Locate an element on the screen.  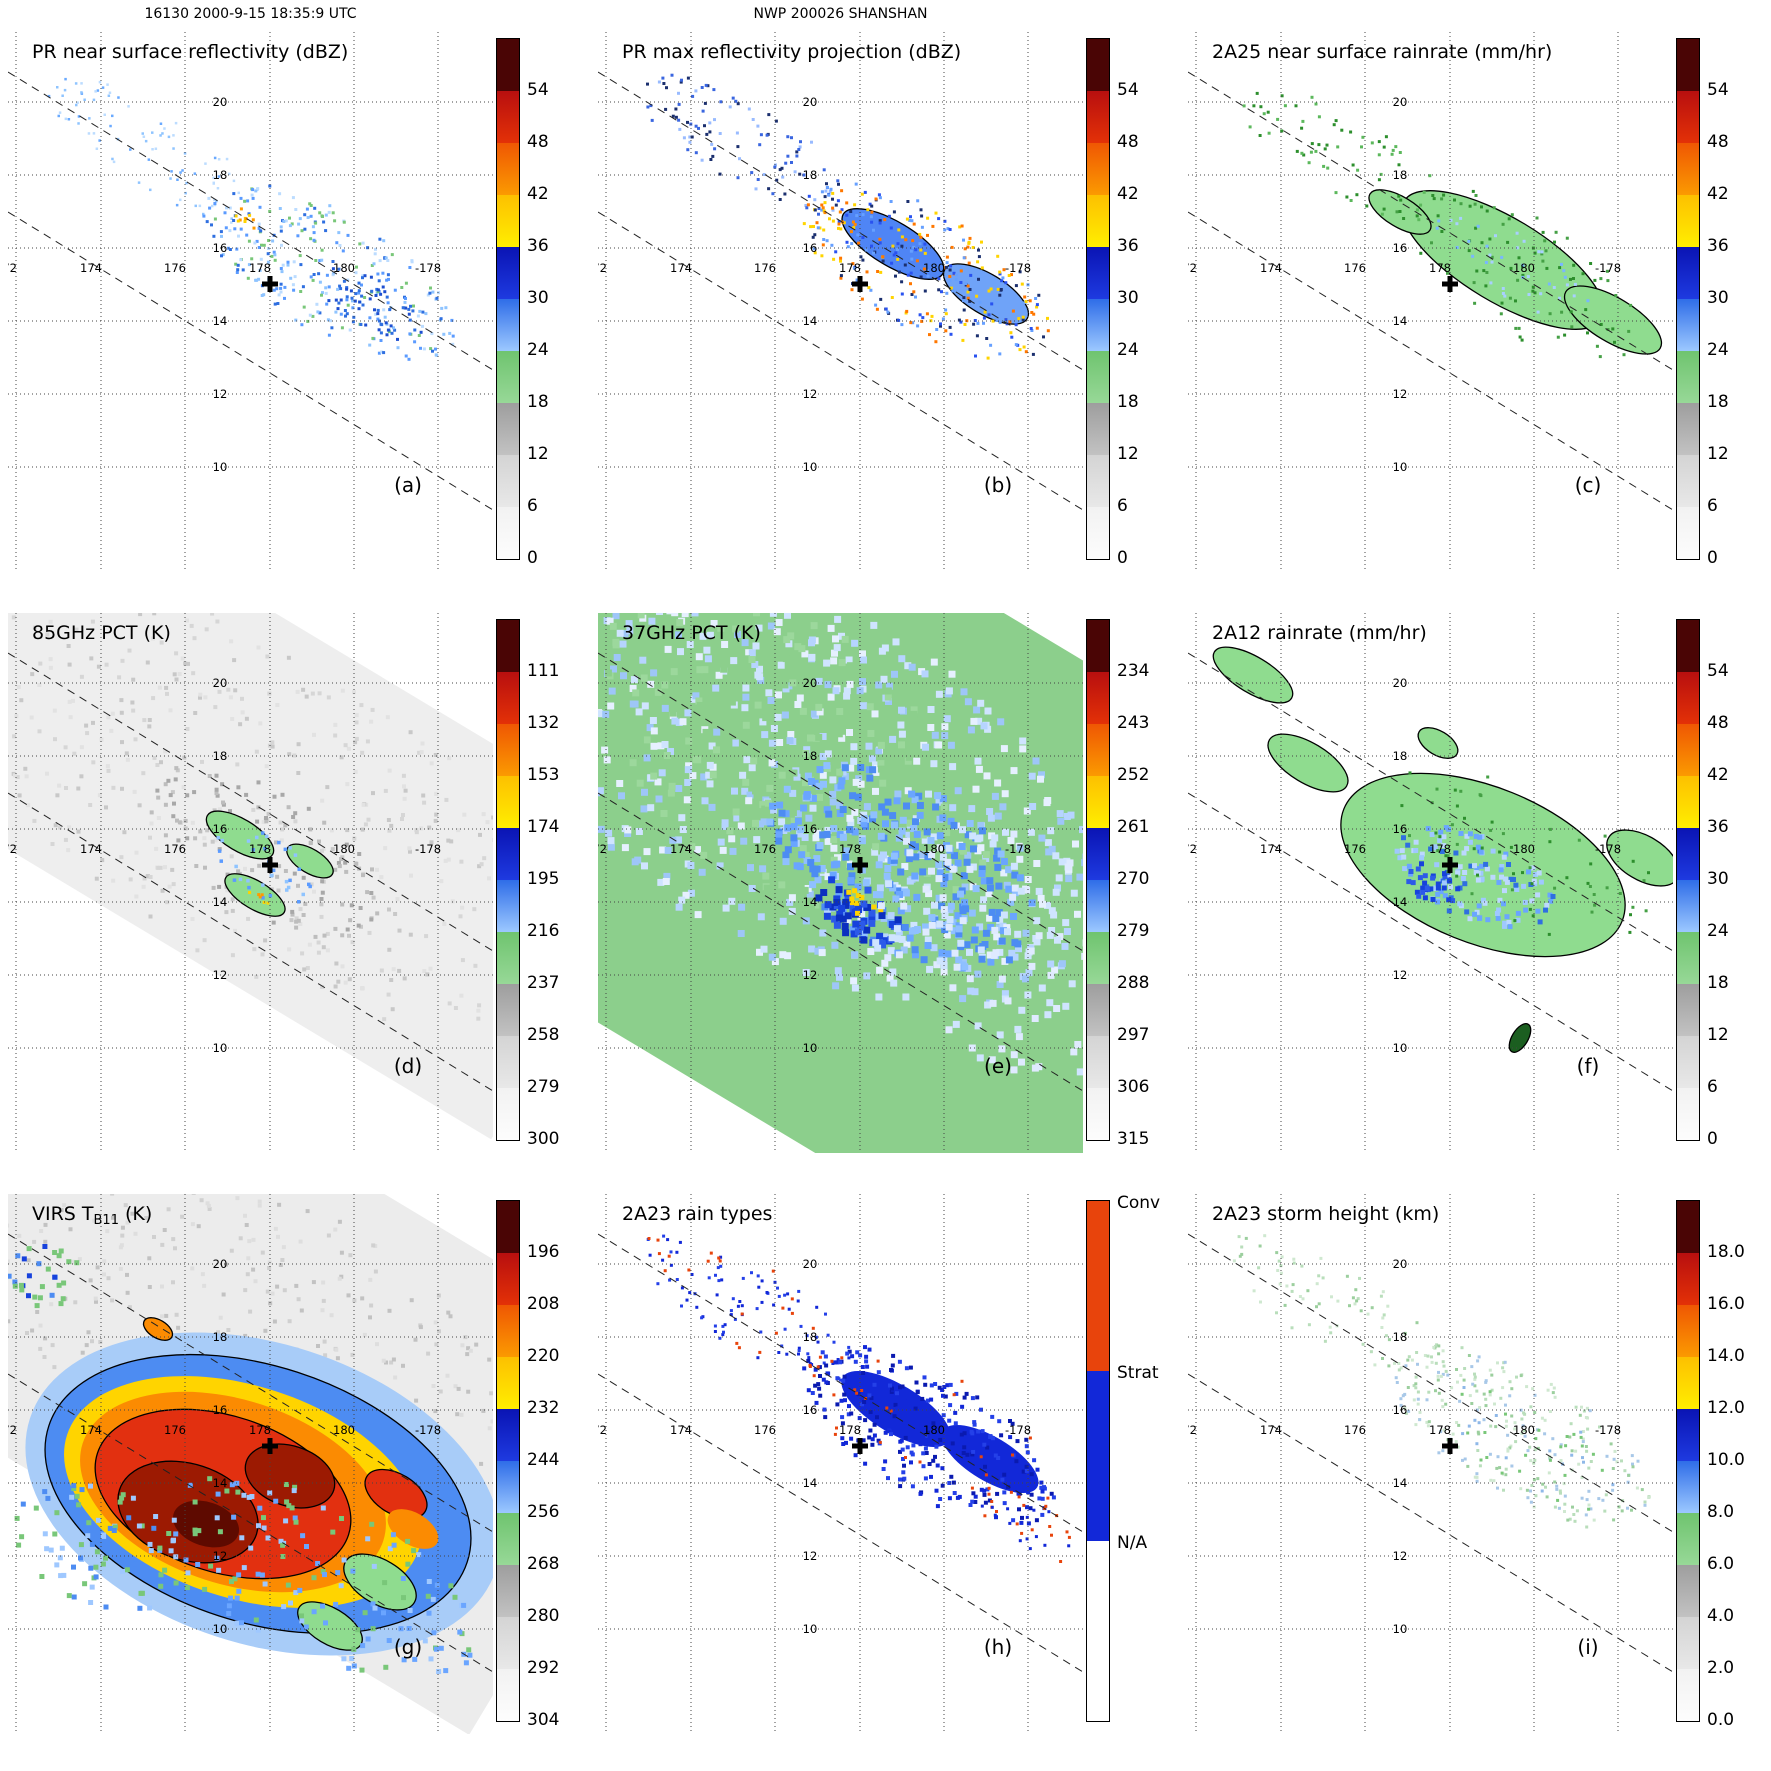
panel-letter: (i) is located at coordinates (1587, 1647).